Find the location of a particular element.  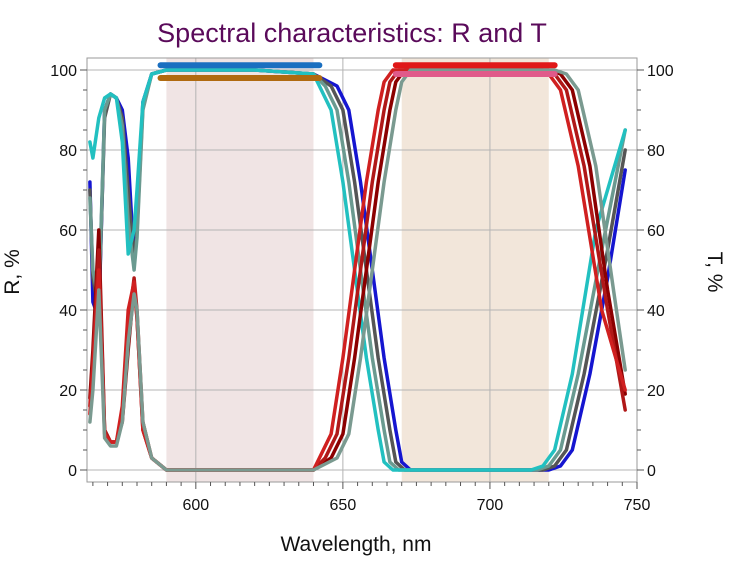

x-axis-label: Wavelength, nm is located at coordinates (356, 544).